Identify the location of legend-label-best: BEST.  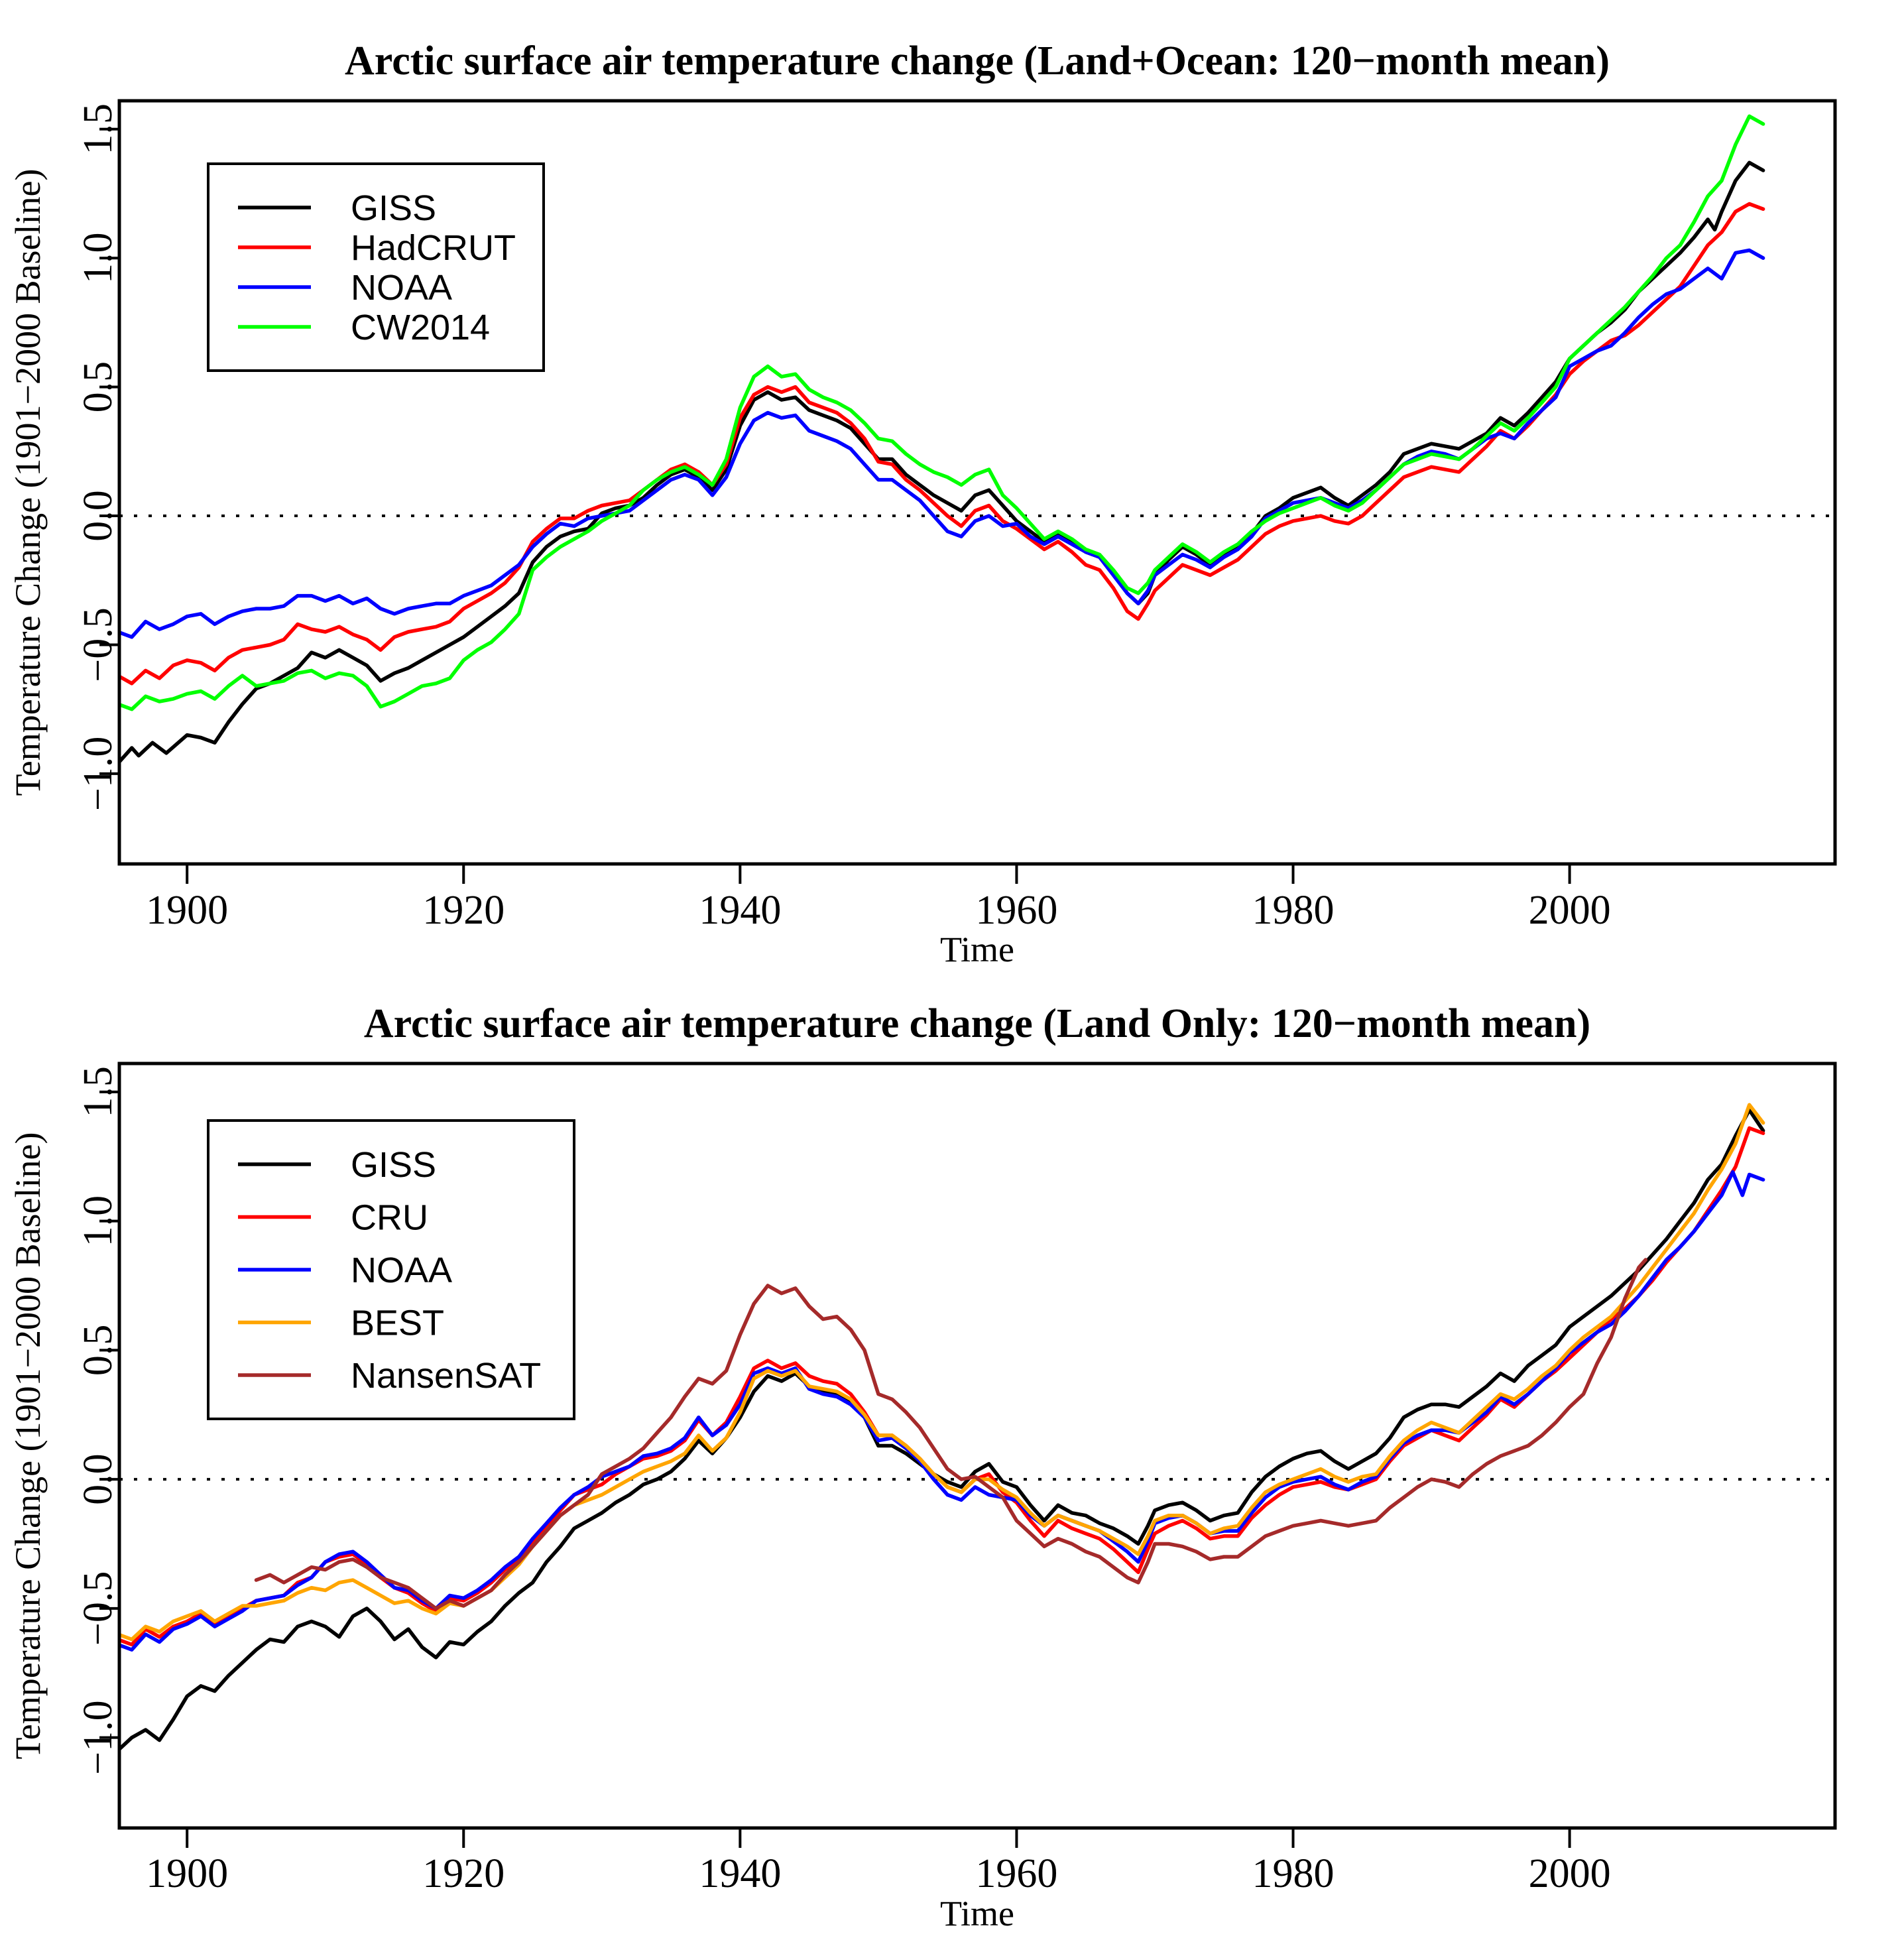
(397, 1323).